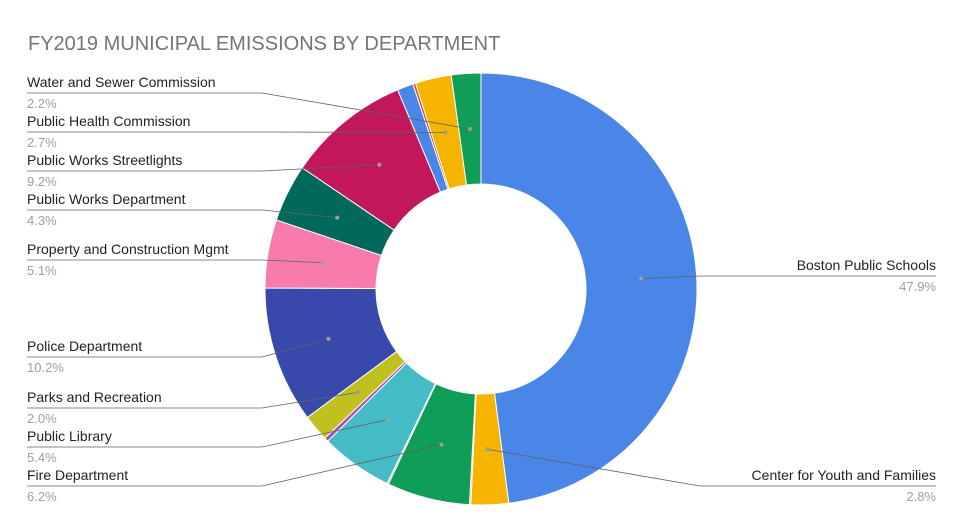 The image size is (963, 532). What do you see at coordinates (337, 217) in the screenshot?
I see `leader-dot-public-works-department` at bounding box center [337, 217].